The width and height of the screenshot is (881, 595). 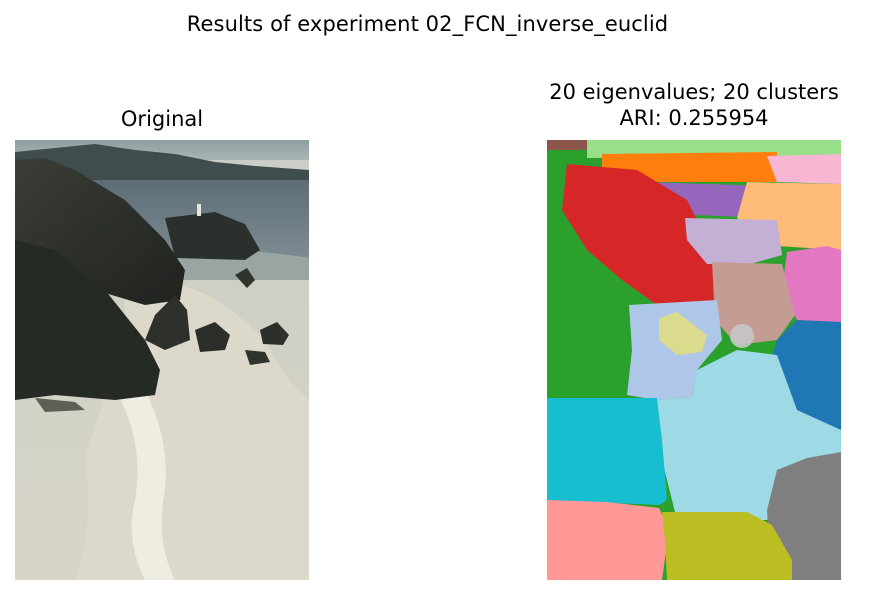 What do you see at coordinates (694, 118) in the screenshot?
I see `segmentation-title-line2: ARI: 0.255954` at bounding box center [694, 118].